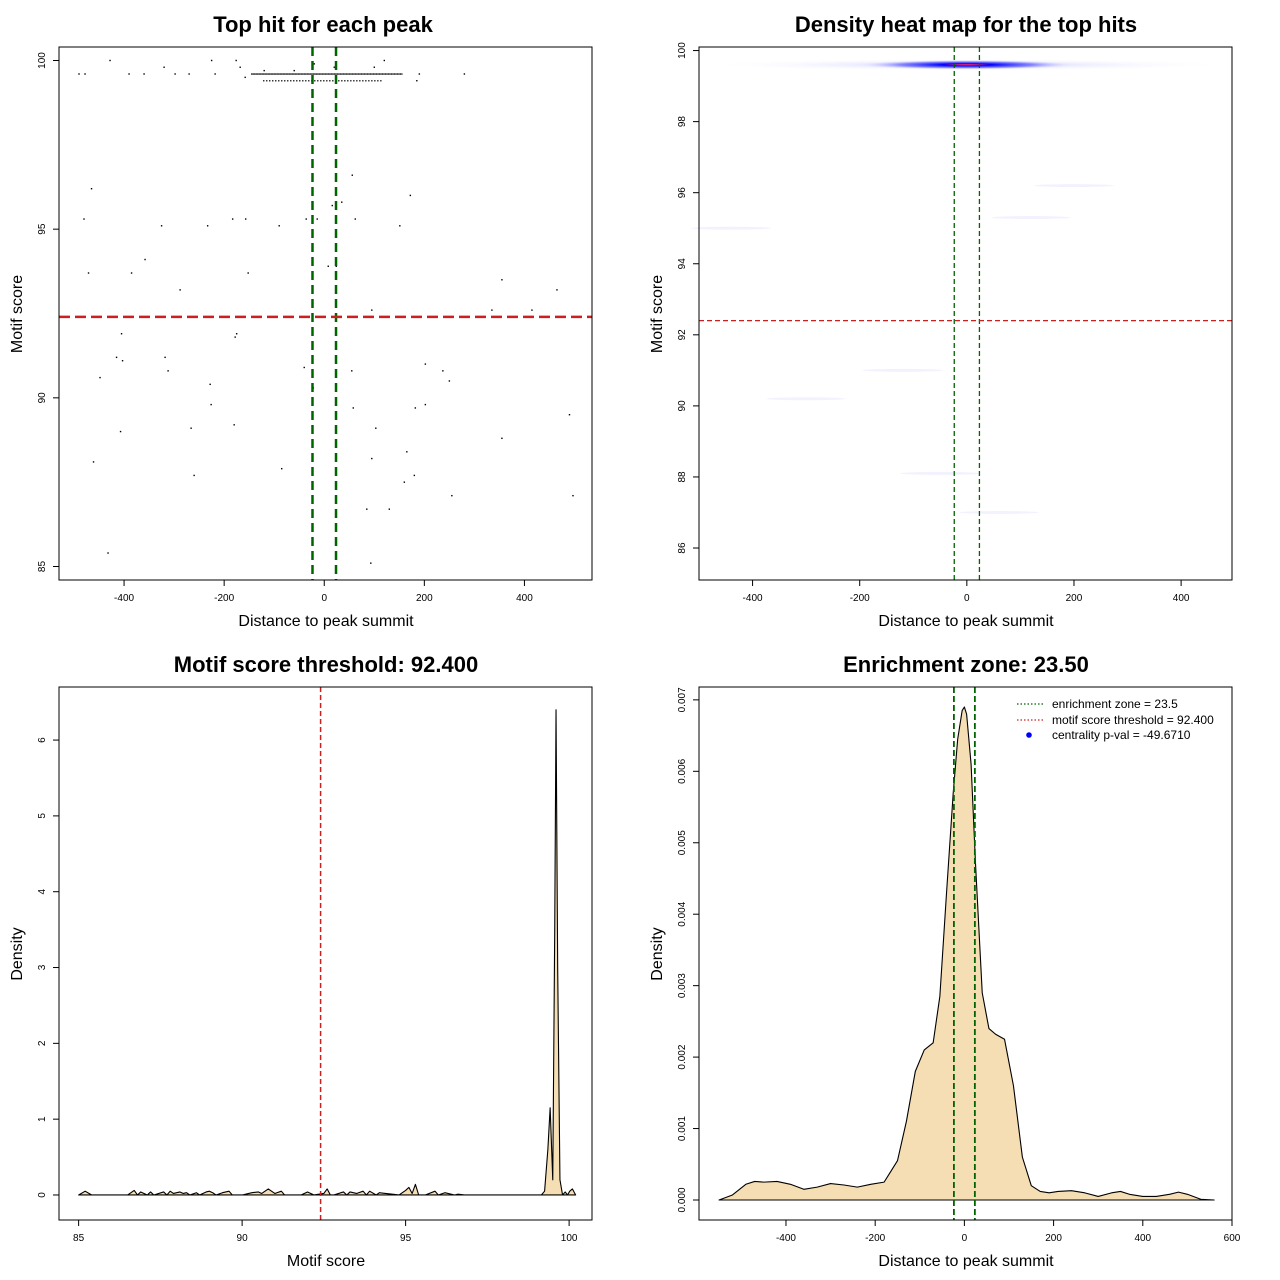 Image resolution: width=1280 pixels, height=1280 pixels. I want to click on scatter-x-tick-label: -400, so click(124, 598).